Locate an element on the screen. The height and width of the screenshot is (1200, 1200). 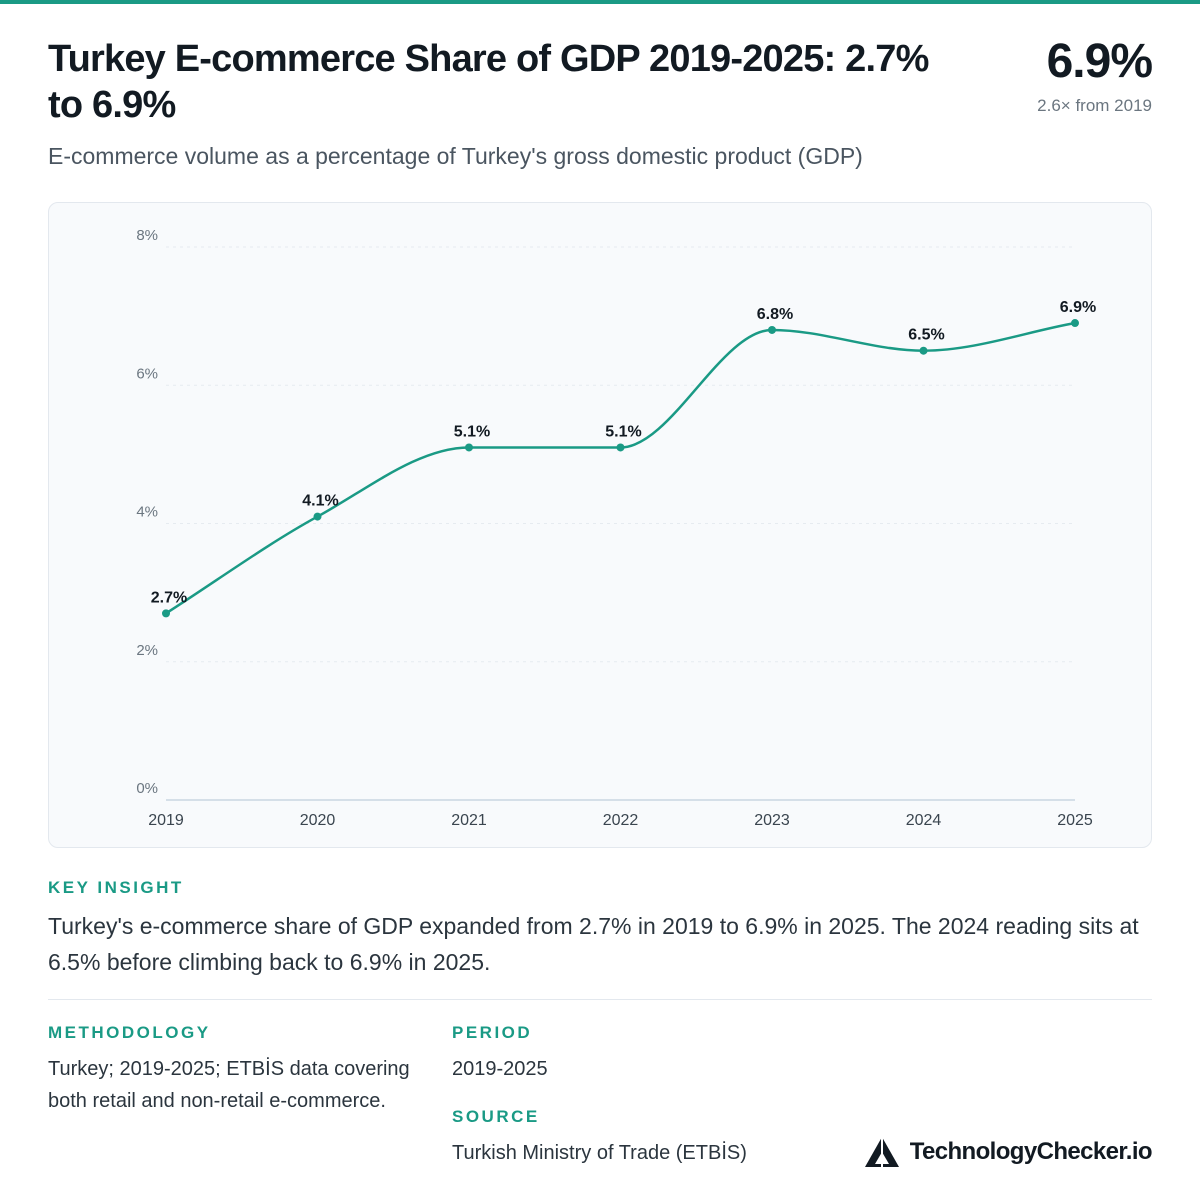
headline-kpi-note: 2.6× from 2019 is located at coordinates (1094, 105).